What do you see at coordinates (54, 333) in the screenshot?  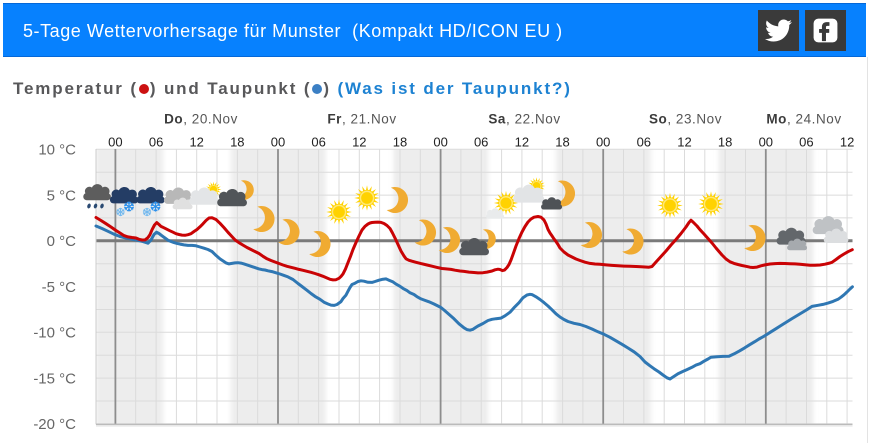 I see `svg-text: -10 °C` at bounding box center [54, 333].